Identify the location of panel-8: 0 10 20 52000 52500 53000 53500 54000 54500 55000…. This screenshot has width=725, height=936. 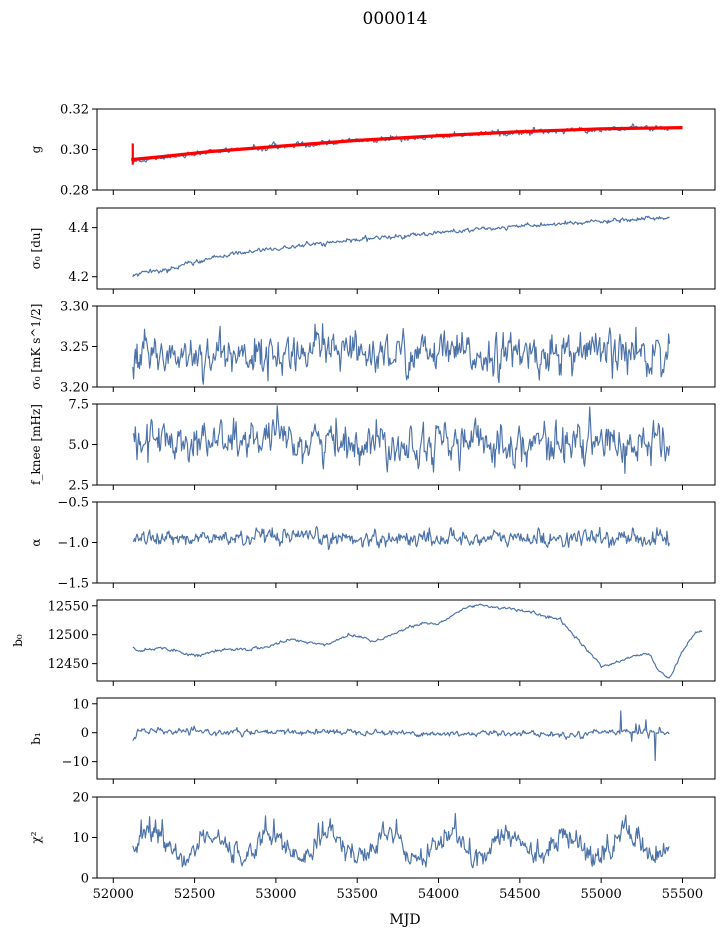
(372, 846).